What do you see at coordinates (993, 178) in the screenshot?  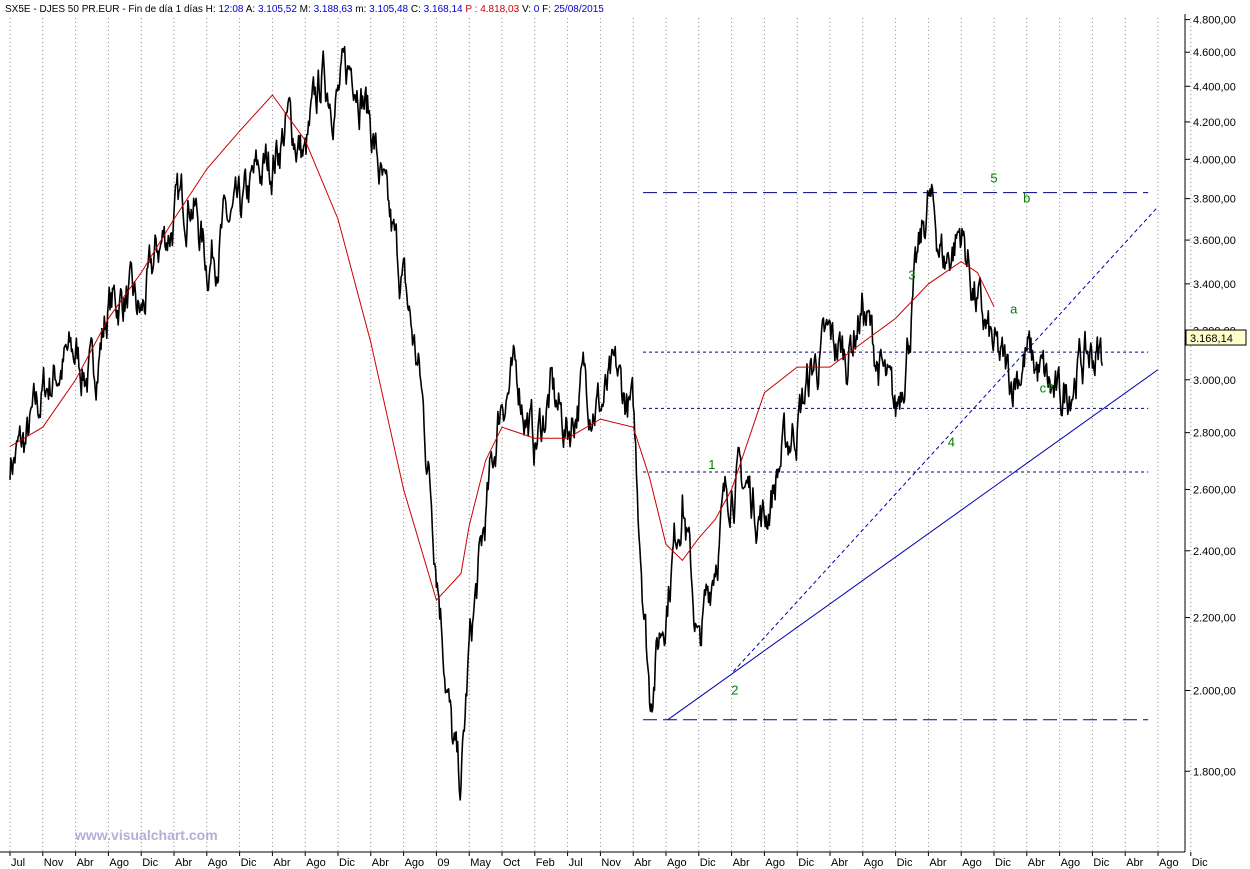 I see `wave-label: 5` at bounding box center [993, 178].